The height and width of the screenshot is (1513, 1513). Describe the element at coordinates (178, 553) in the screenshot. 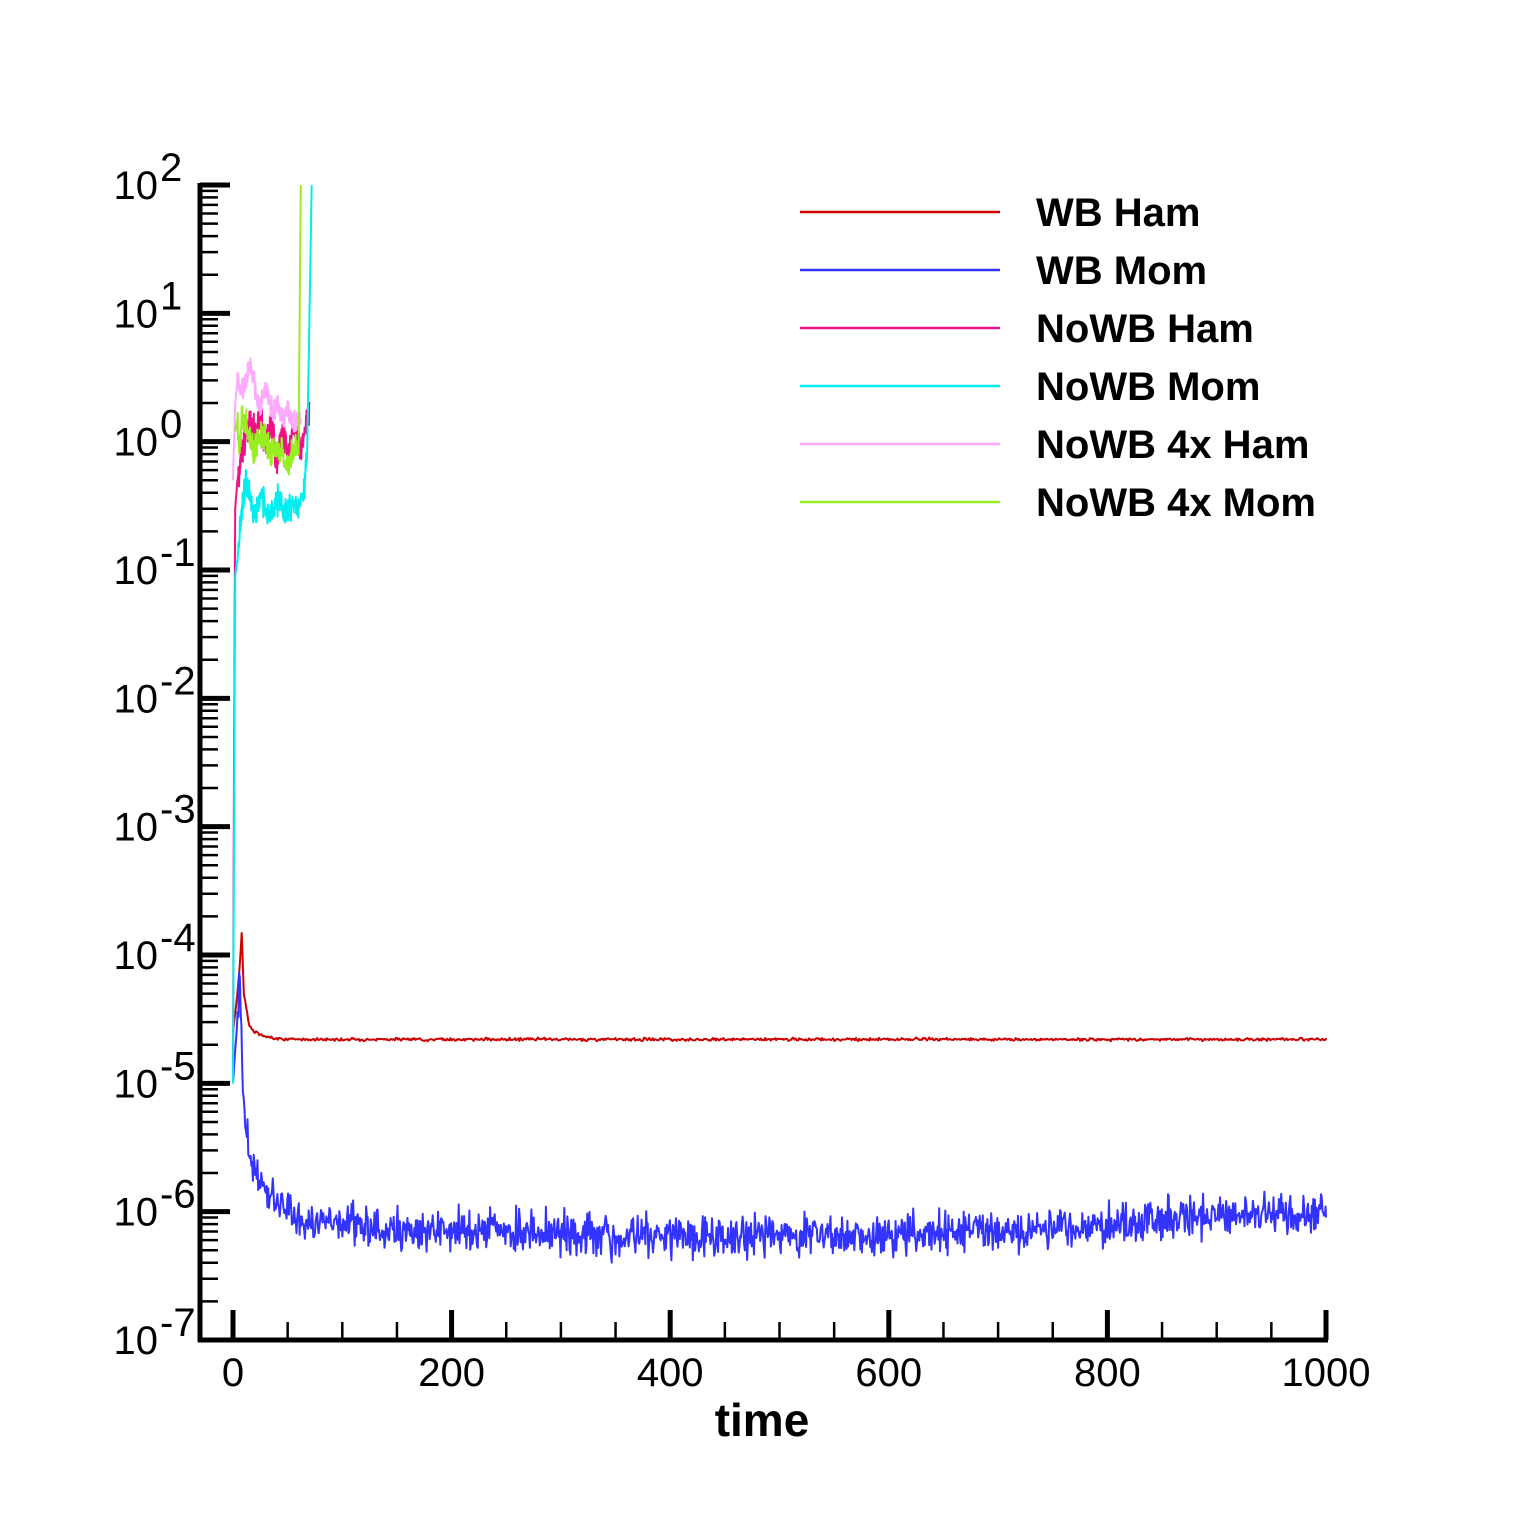

I see `y-tick-exponent: -1` at that location.